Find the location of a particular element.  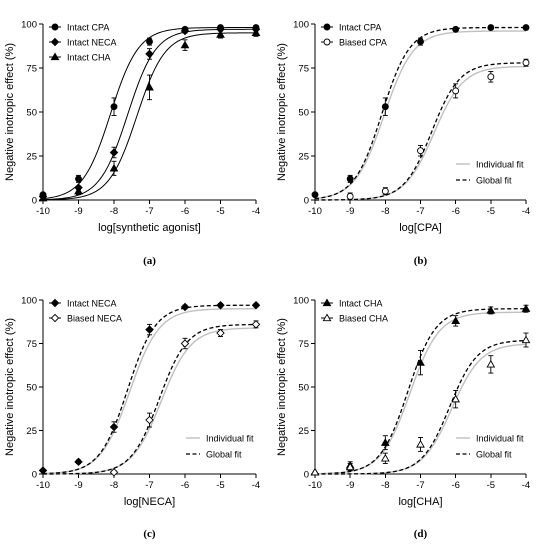

x-axis-title: log[CHA] is located at coordinates (420, 502).